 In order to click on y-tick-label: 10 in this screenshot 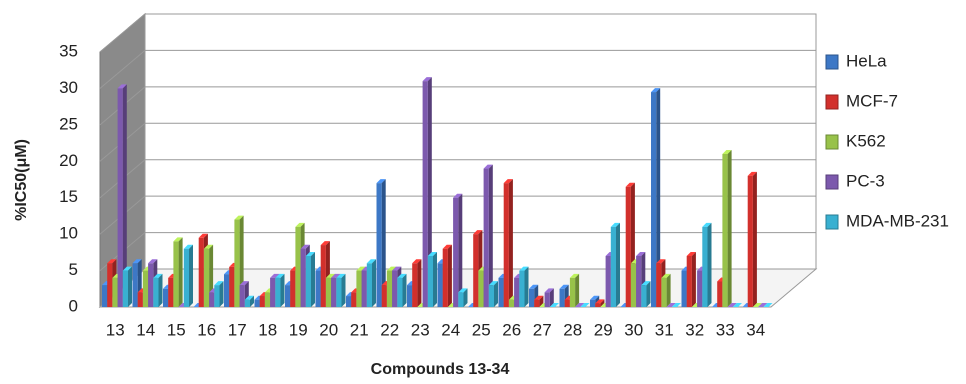, I will do `click(68, 233)`.